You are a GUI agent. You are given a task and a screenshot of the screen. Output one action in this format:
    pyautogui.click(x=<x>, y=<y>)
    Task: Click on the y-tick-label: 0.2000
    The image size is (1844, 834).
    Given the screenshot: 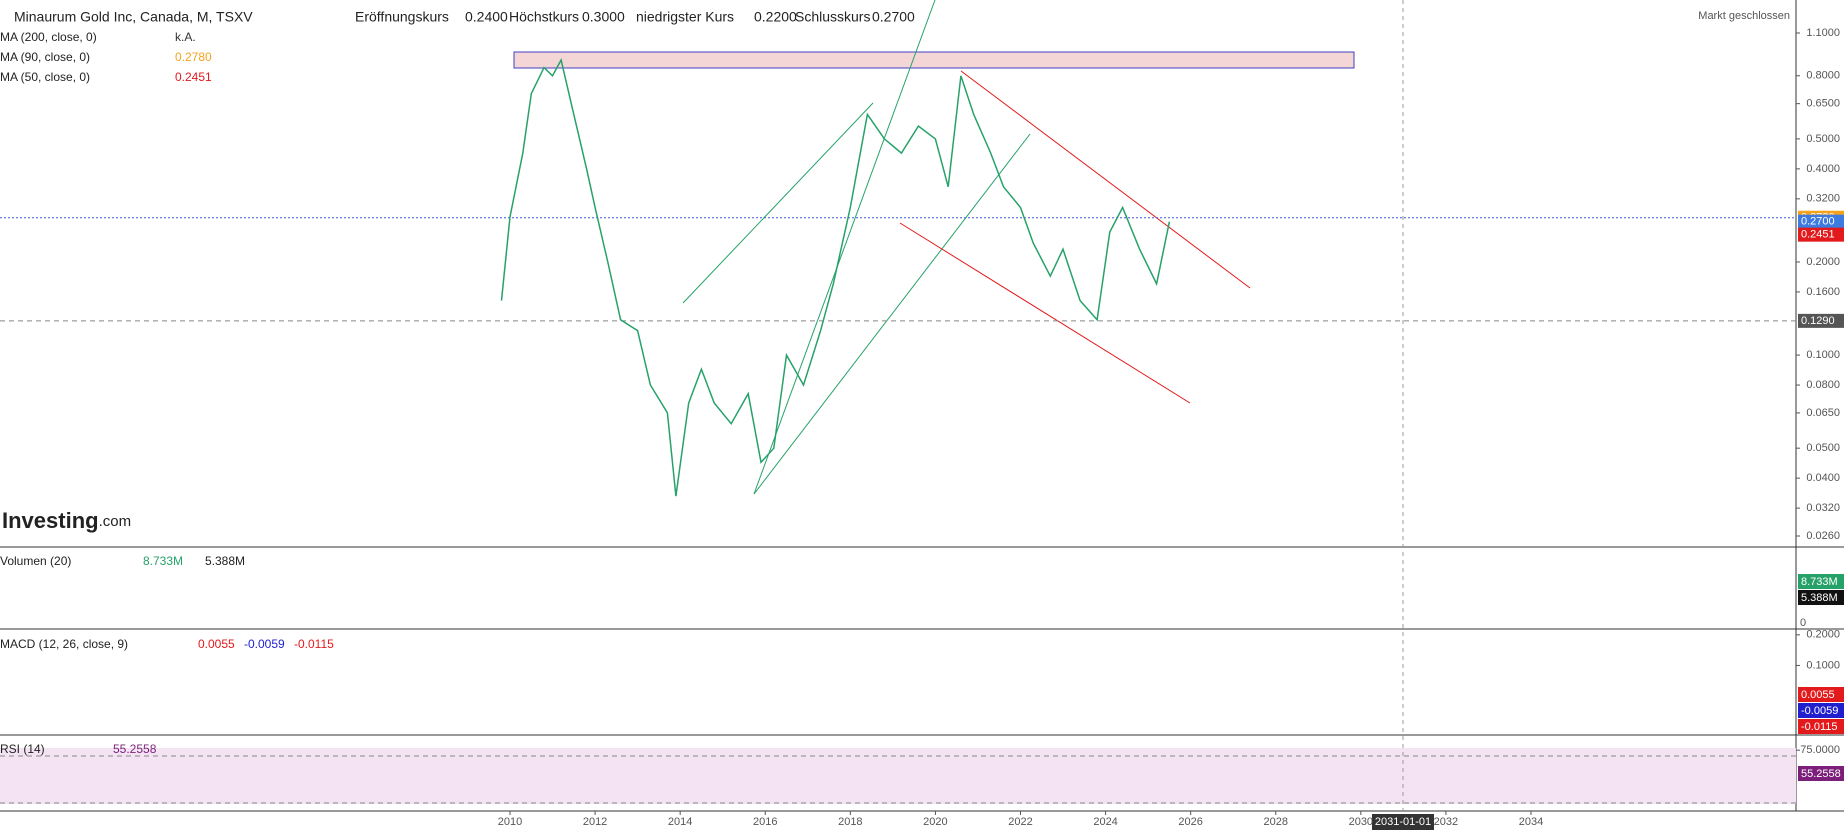 What is the action you would take?
    pyautogui.click(x=1823, y=262)
    